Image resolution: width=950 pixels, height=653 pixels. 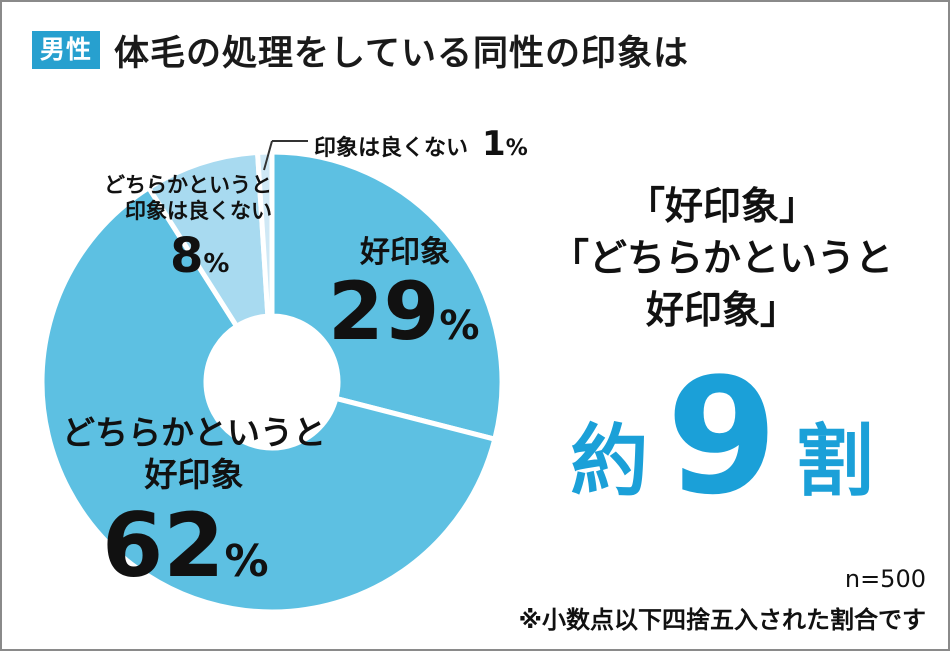 I want to click on label-bad-name: 印象は良くない, so click(x=391, y=148).